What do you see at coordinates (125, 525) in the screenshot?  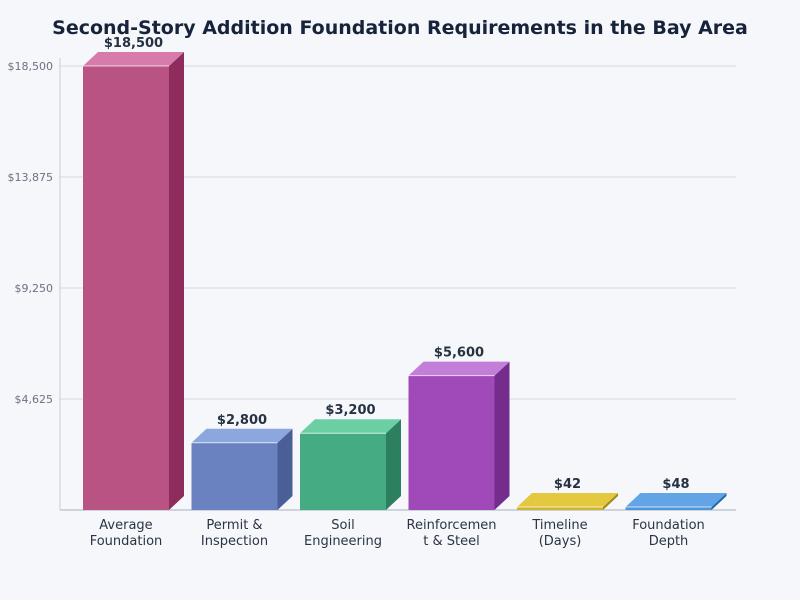 I see `x-tick-label: Average` at bounding box center [125, 525].